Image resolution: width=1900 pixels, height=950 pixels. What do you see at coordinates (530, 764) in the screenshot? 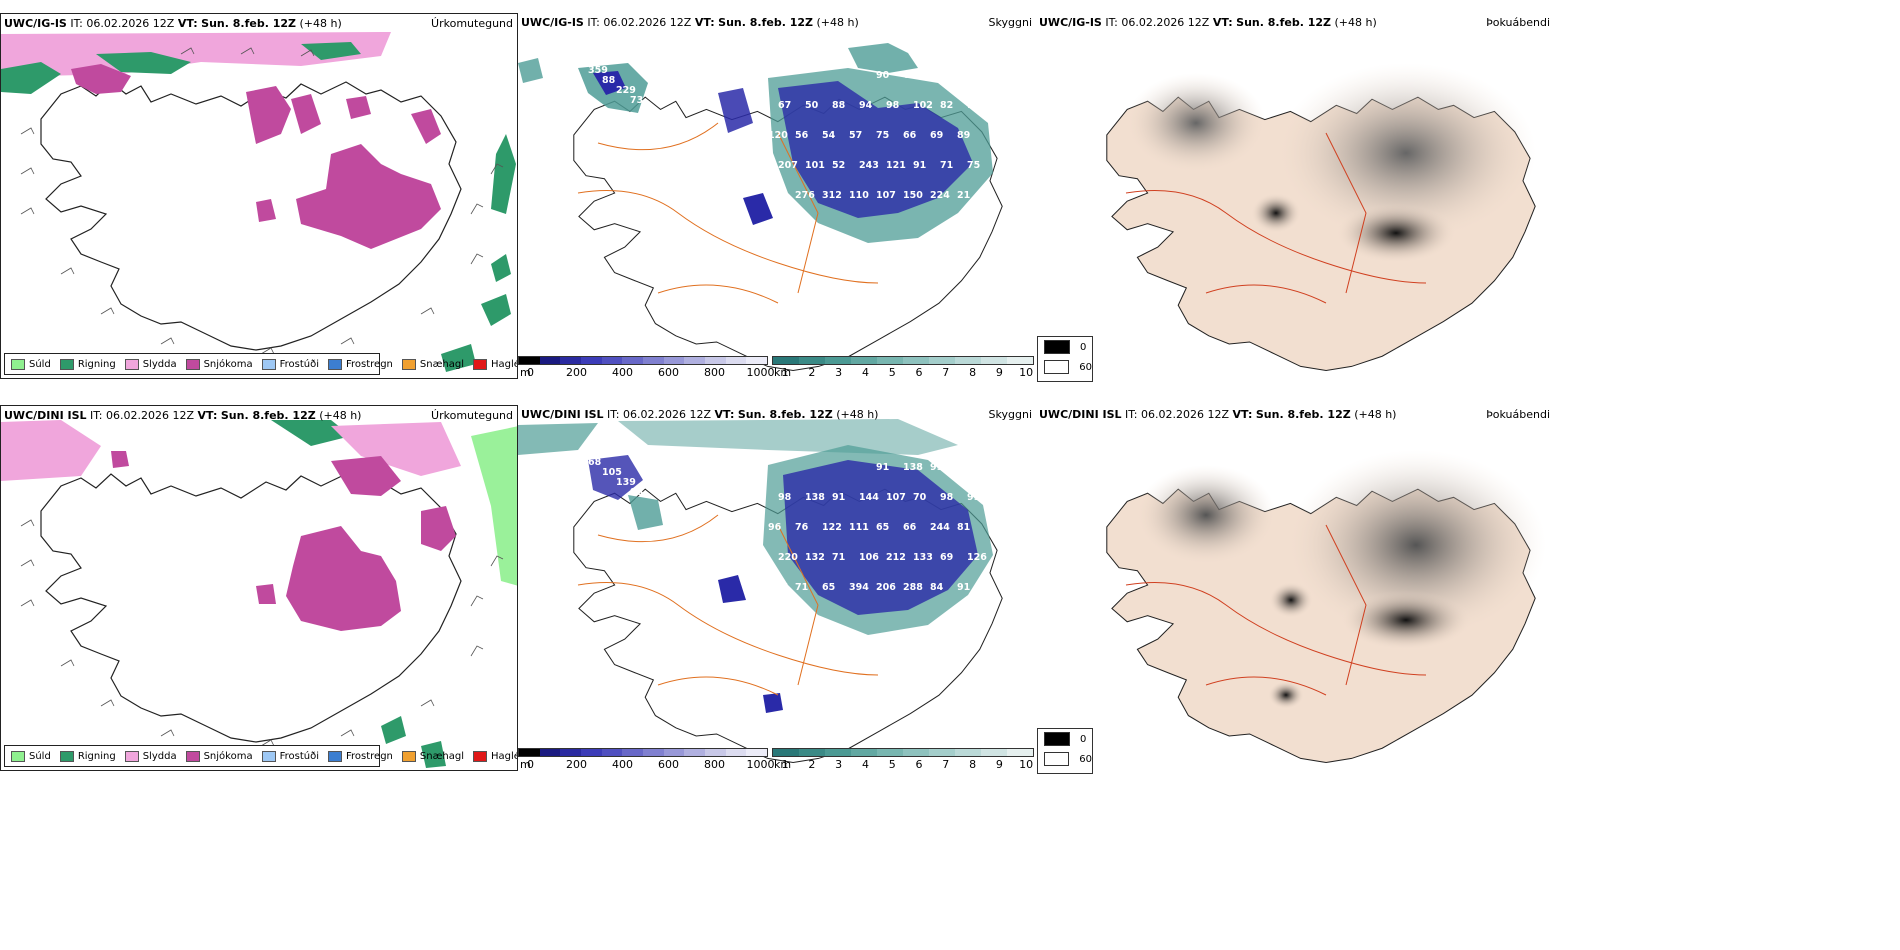
I see `colorbar-tick: 0` at bounding box center [530, 764].